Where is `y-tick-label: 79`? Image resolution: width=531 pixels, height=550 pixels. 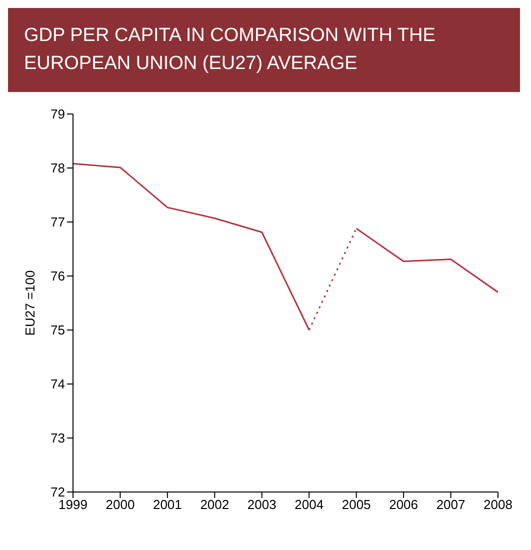
y-tick-label: 79 is located at coordinates (57, 114).